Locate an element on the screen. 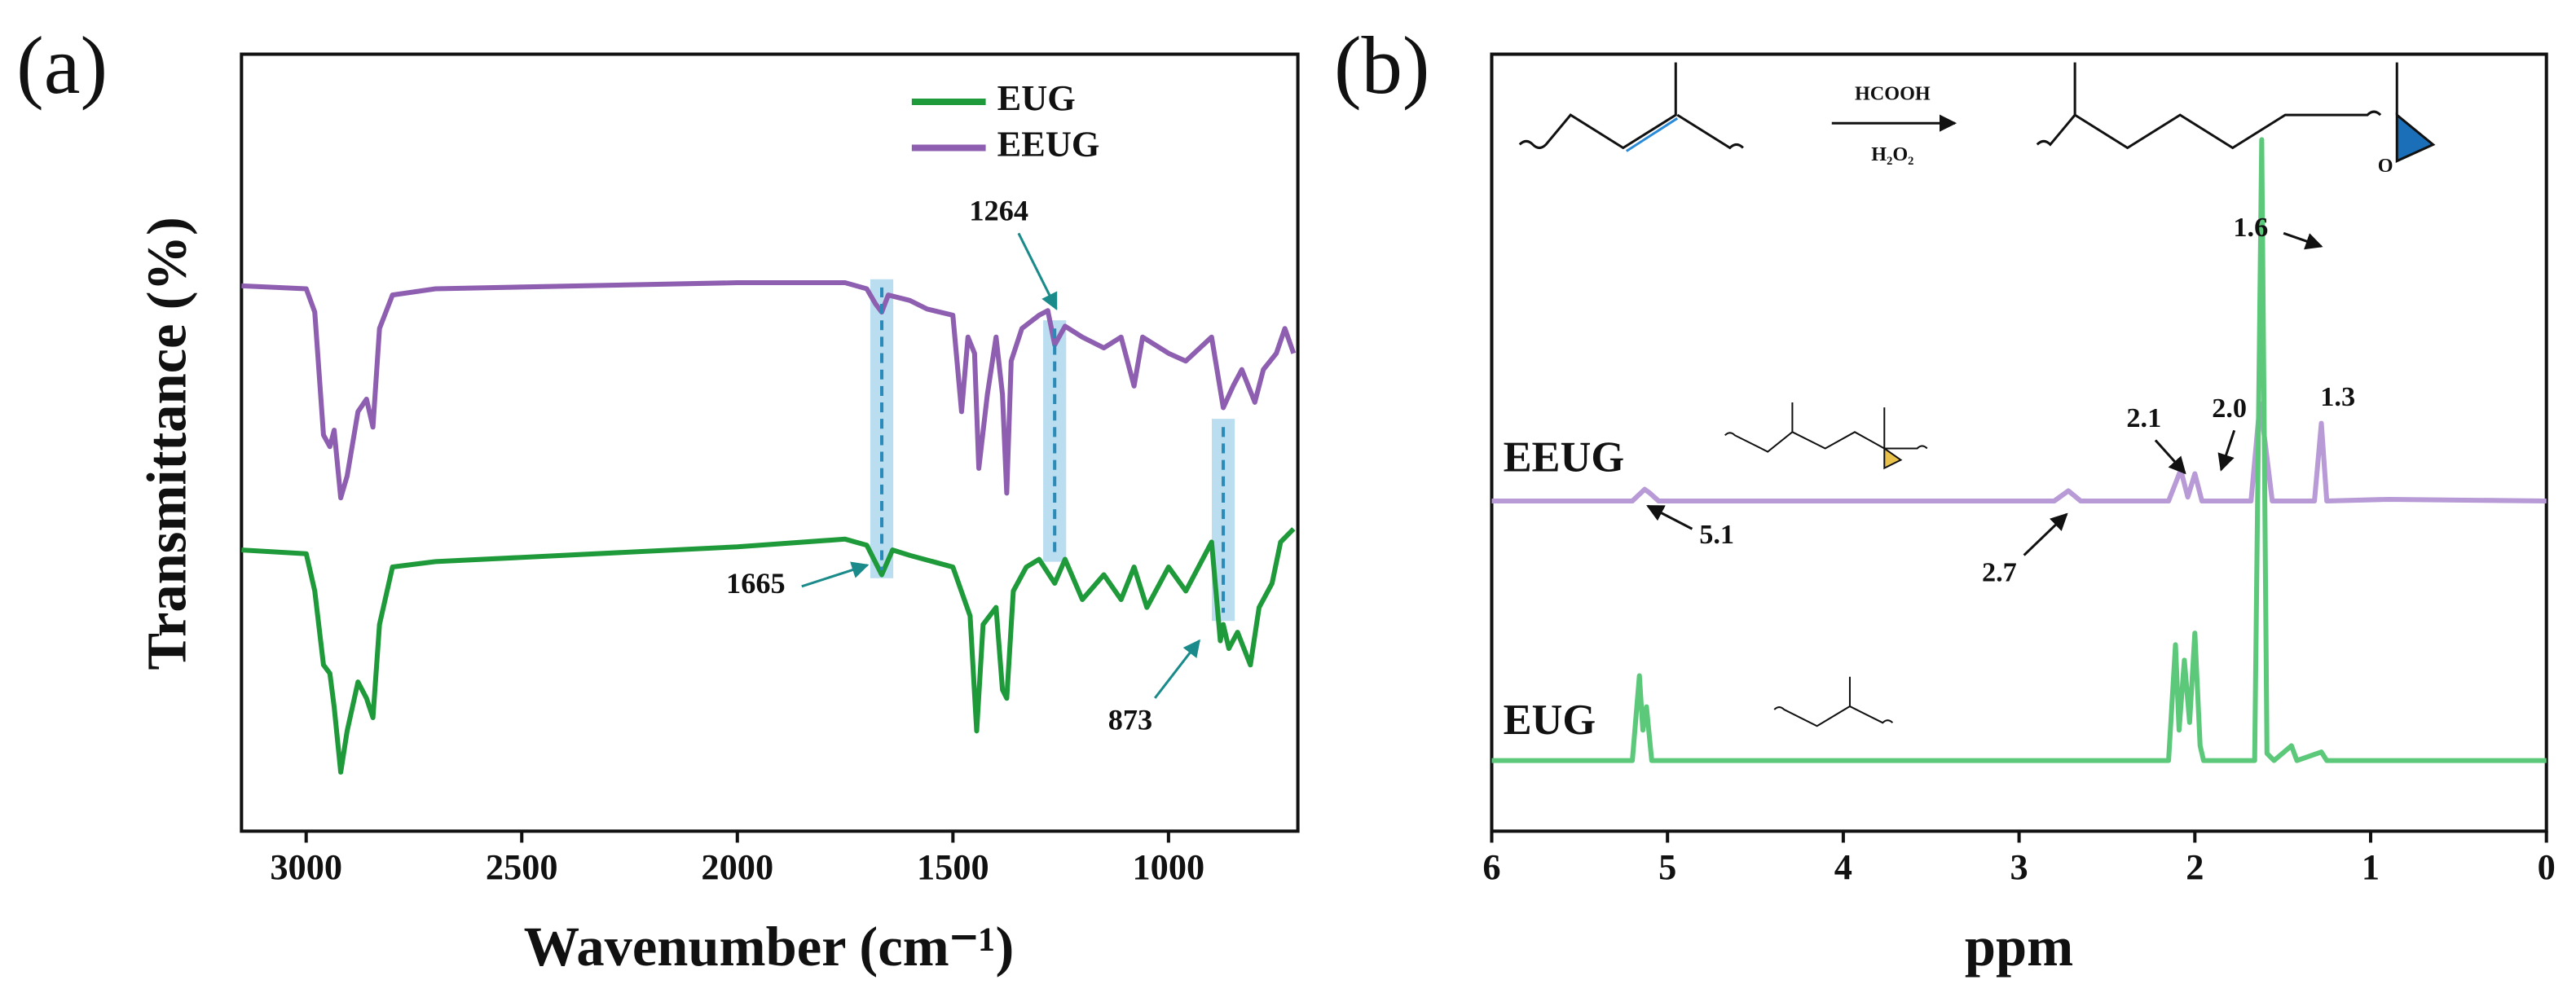  annotation-label: 5.1 is located at coordinates (1717, 534).